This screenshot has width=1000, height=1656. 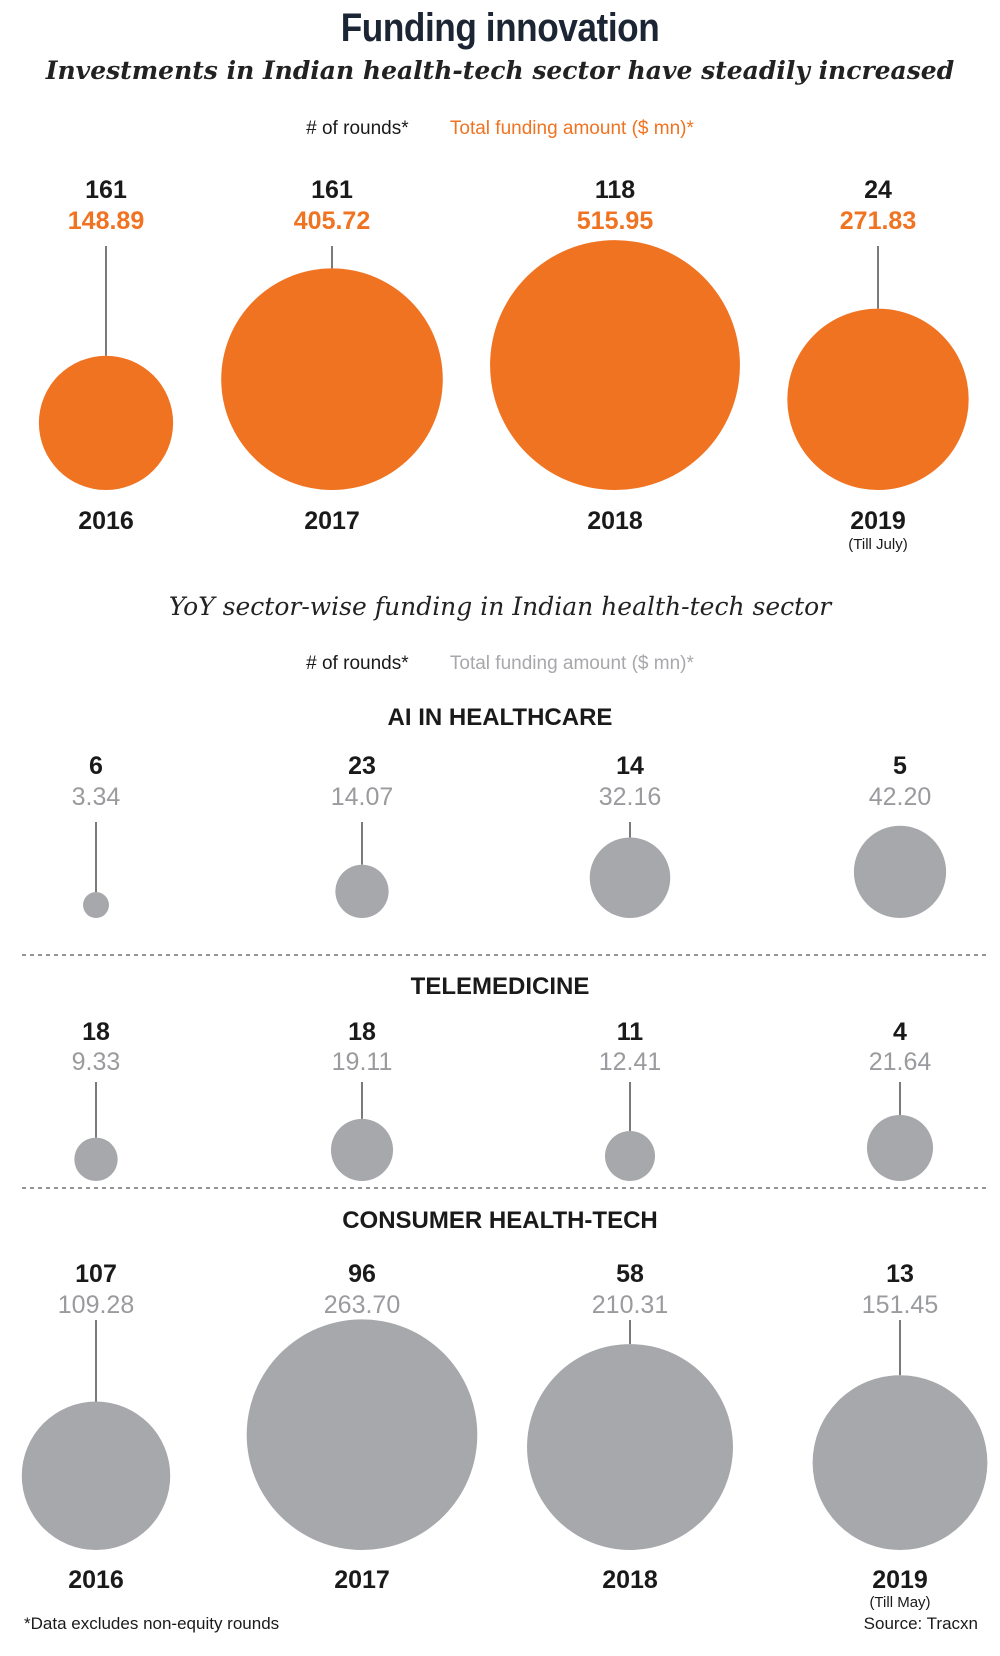 I want to click on amount-label-ai-2016: 3.34, so click(x=96, y=797).